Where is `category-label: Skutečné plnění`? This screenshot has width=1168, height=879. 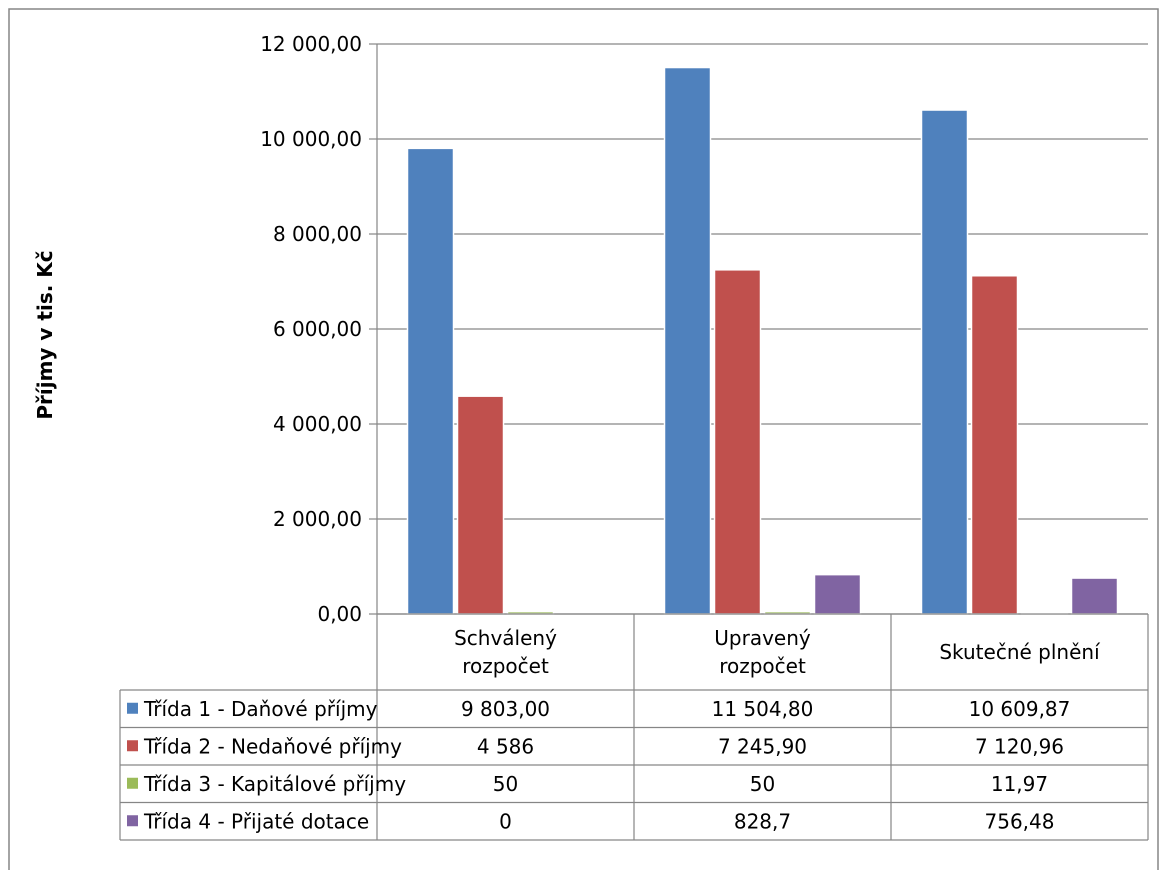 category-label: Skutečné plnění is located at coordinates (1020, 652).